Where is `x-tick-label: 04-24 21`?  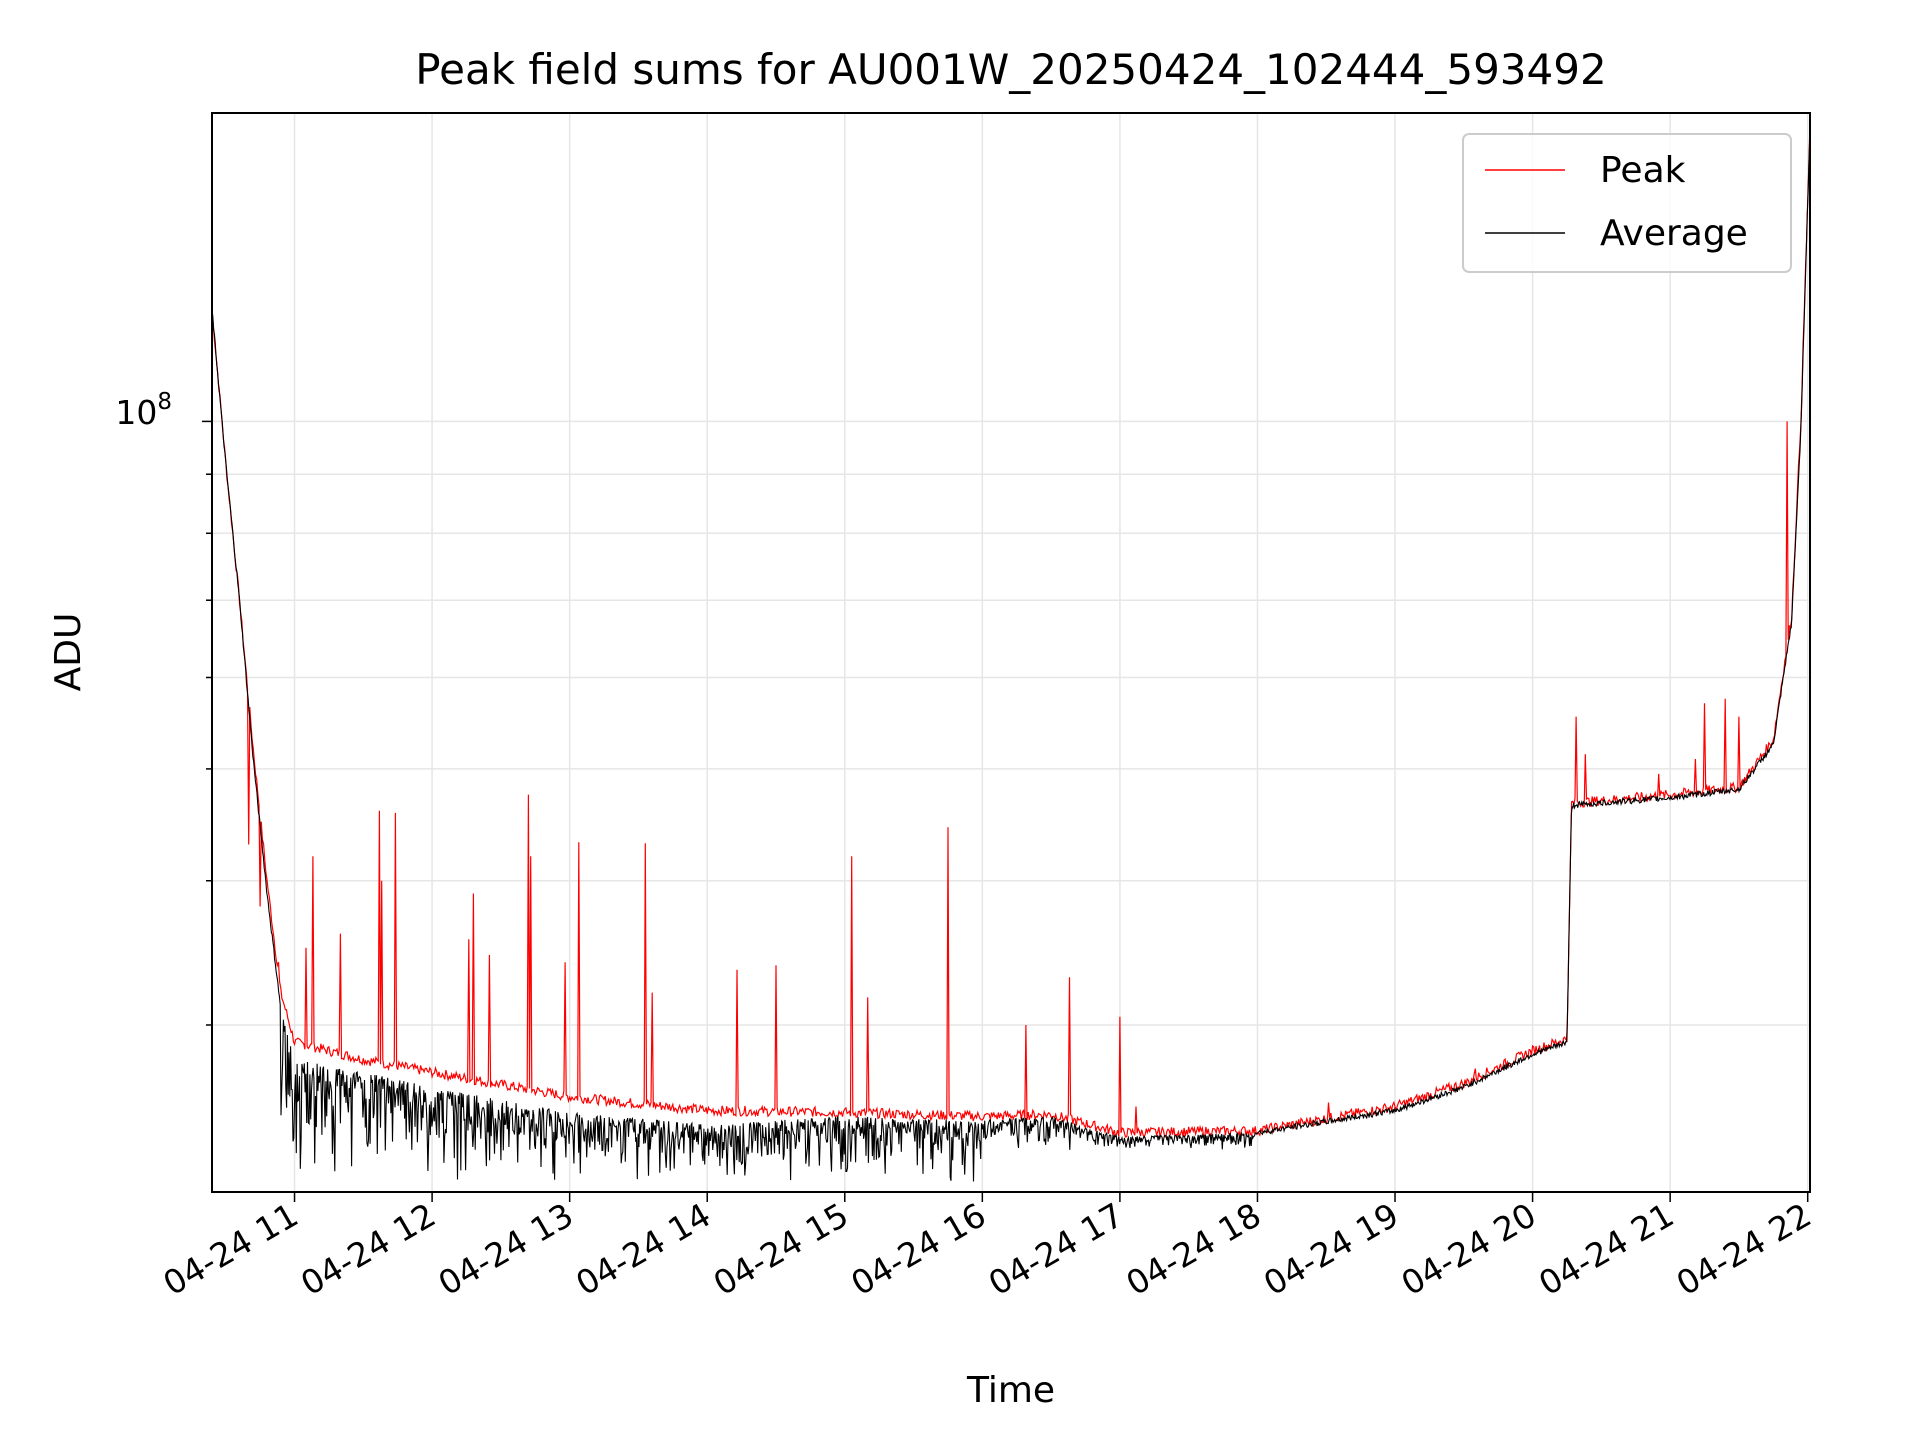
x-tick-label: 04-24 21 is located at coordinates (1606, 1249).